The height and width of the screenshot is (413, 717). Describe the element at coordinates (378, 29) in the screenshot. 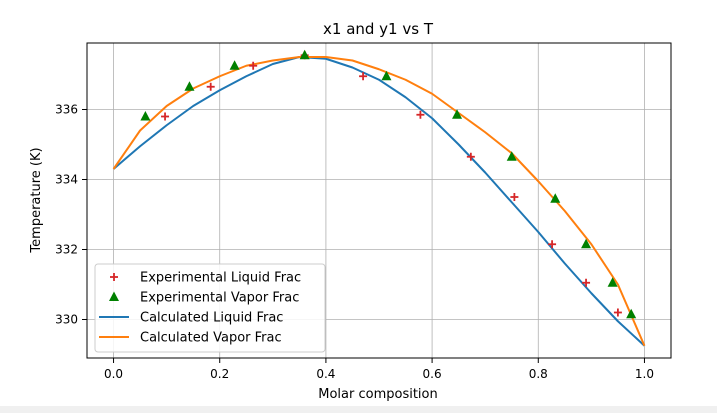

I see `chart-title: x1 and y1 vs T` at that location.